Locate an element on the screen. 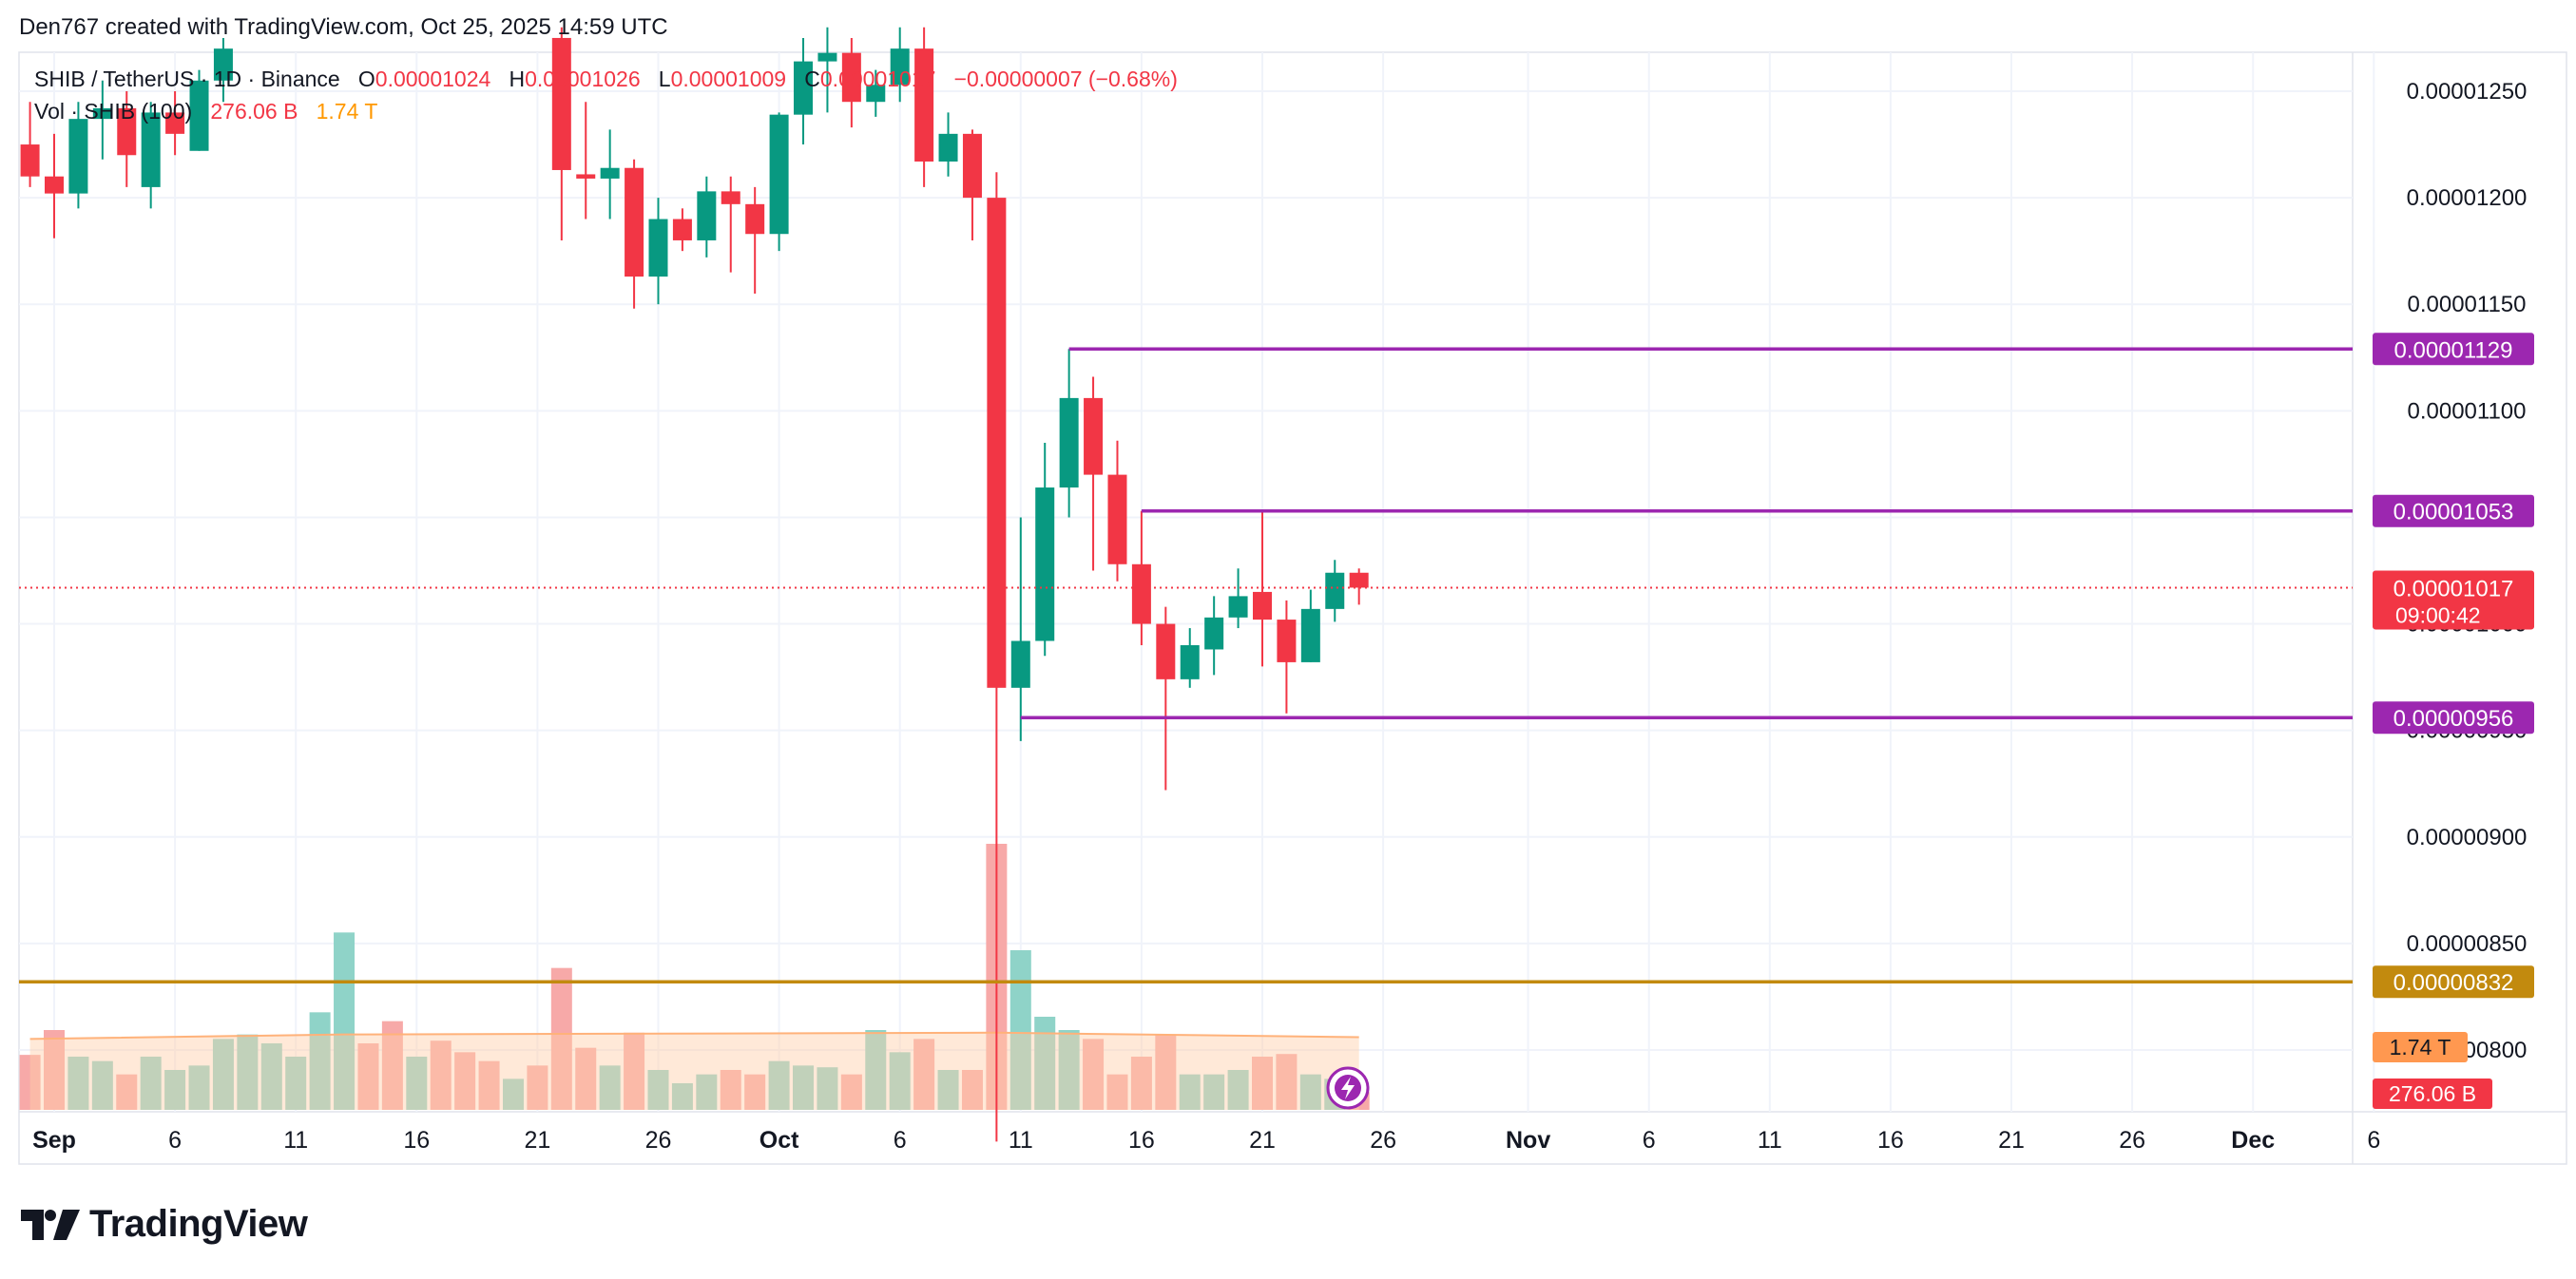 This screenshot has width=2576, height=1279. high-value: 0.00001026 is located at coordinates (583, 79).